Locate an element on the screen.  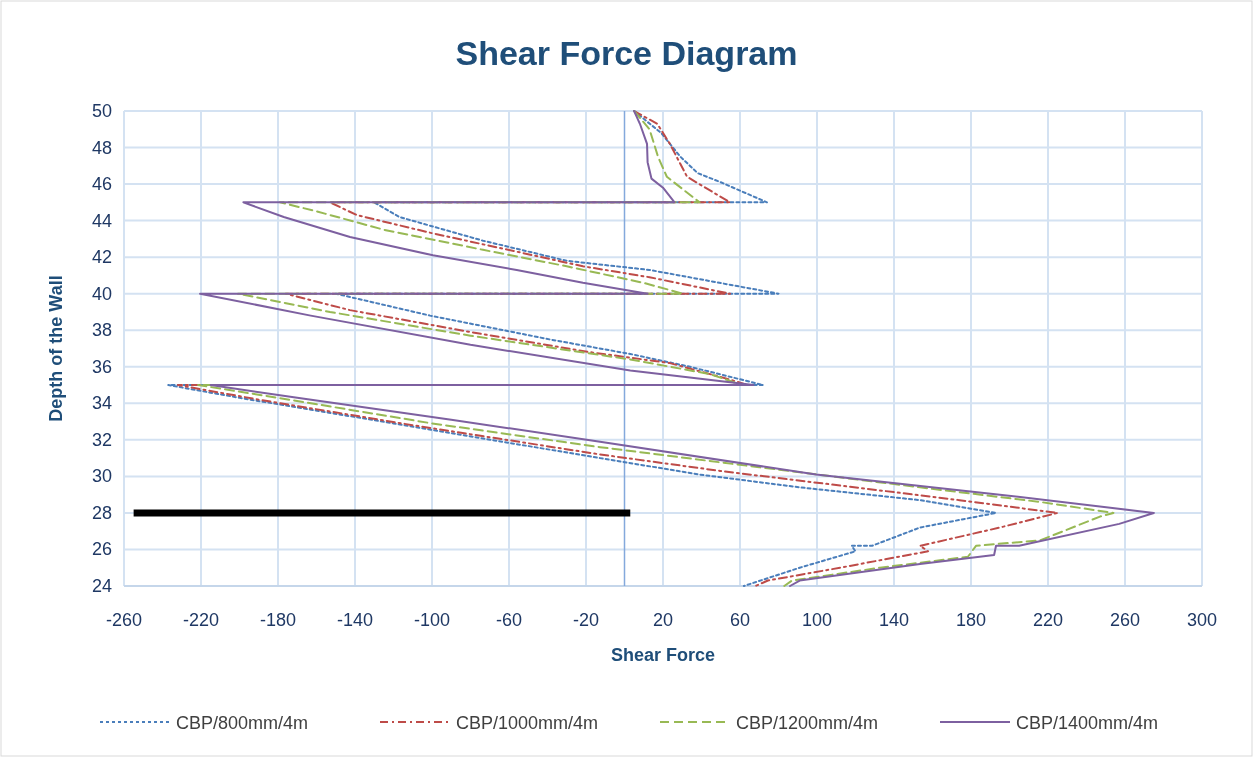
y-tick-label: 46 is located at coordinates (101, 184).